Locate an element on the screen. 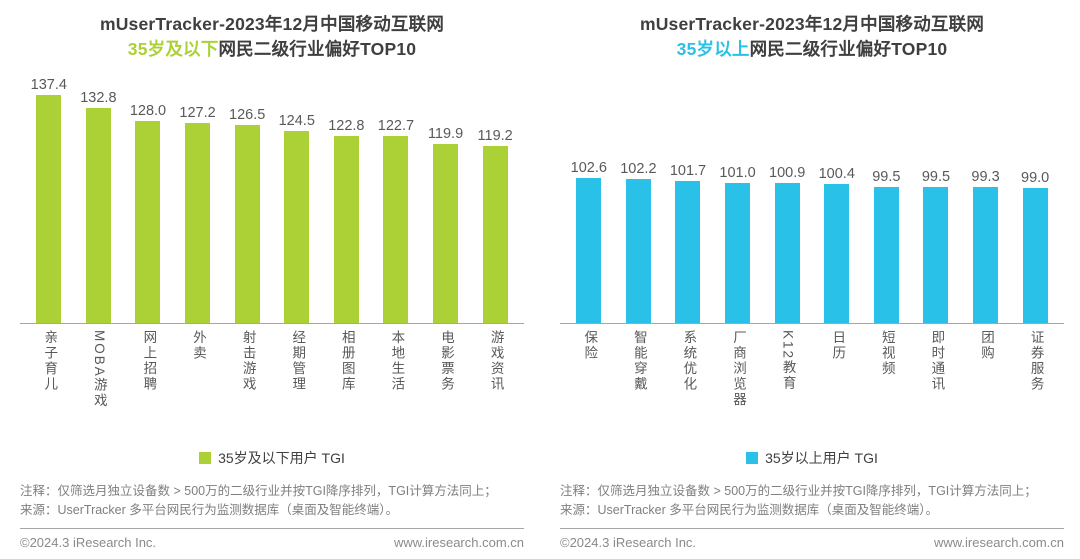  category-slot: 本地生活 is located at coordinates (396, 386).